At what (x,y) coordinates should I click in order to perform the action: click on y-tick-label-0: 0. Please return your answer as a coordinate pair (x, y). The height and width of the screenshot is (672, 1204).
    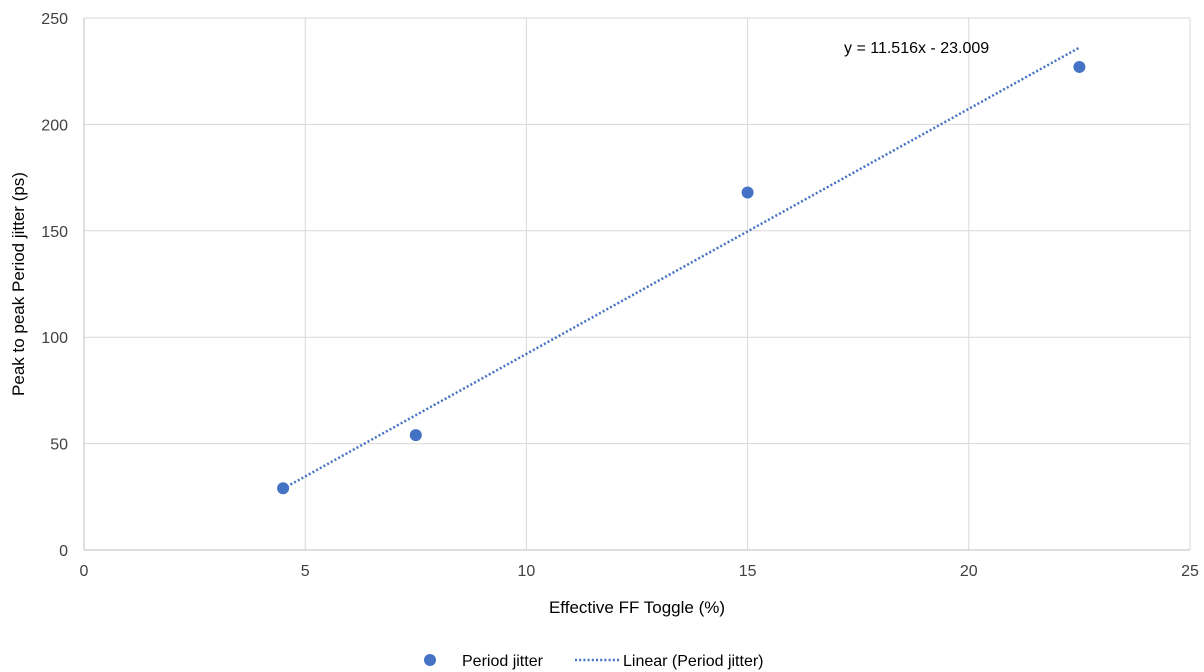
    Looking at the image, I should click on (63, 551).